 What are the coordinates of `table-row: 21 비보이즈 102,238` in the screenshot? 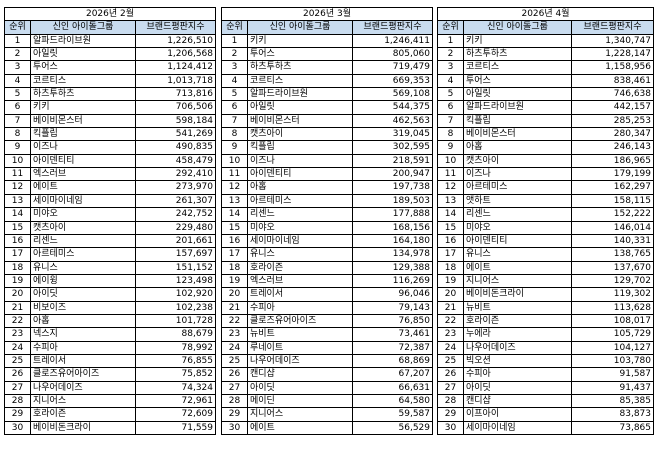 It's located at (110, 307).